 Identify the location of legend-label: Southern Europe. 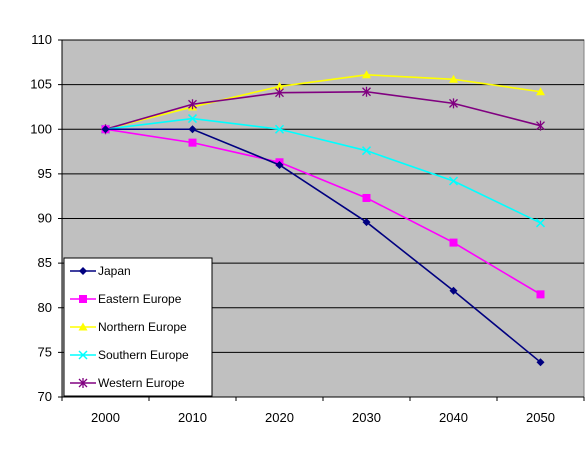
(143, 355).